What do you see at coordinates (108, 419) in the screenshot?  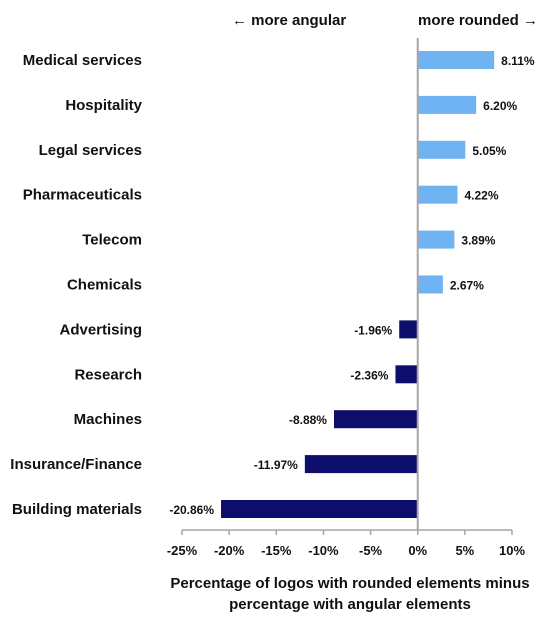 I see `category-label: Machines` at bounding box center [108, 419].